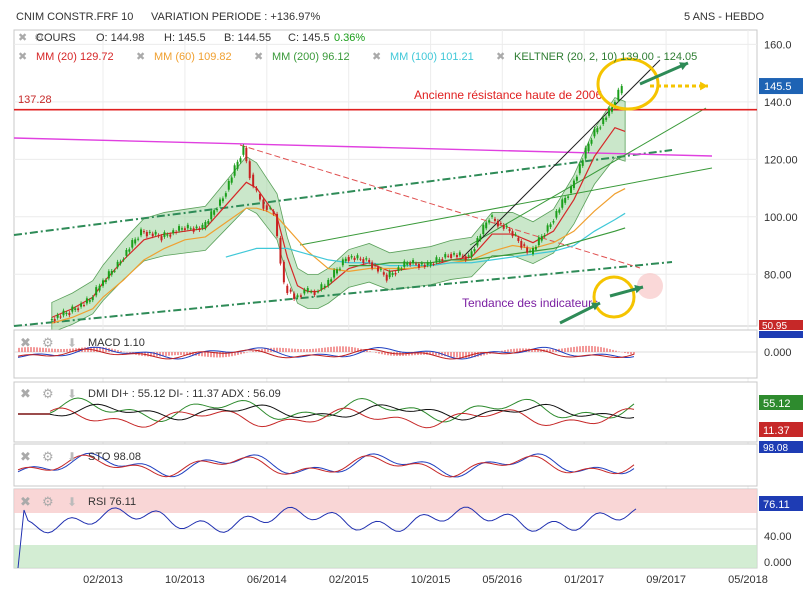 The height and width of the screenshot is (595, 806). I want to click on macd-badge, so click(781, 334).